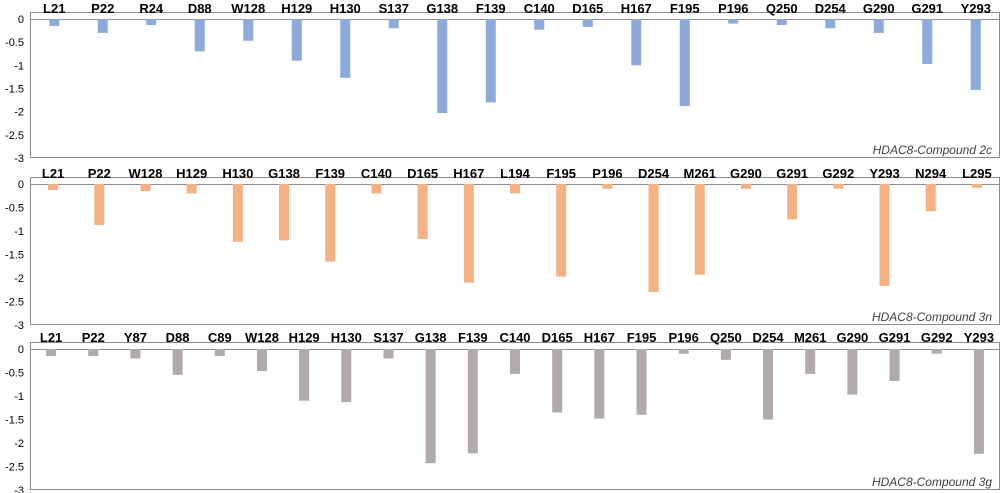 This screenshot has width=1000, height=493. What do you see at coordinates (515, 173) in the screenshot?
I see `category-label: L194` at bounding box center [515, 173].